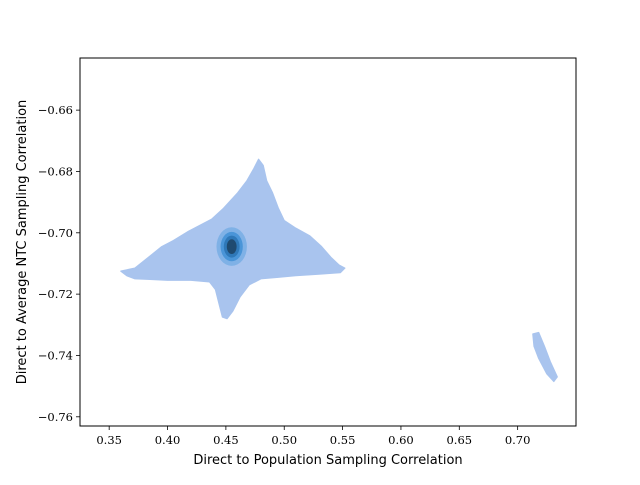 The width and height of the screenshot is (640, 485). I want to click on y-tick-label: −0.68, so click(55, 171).